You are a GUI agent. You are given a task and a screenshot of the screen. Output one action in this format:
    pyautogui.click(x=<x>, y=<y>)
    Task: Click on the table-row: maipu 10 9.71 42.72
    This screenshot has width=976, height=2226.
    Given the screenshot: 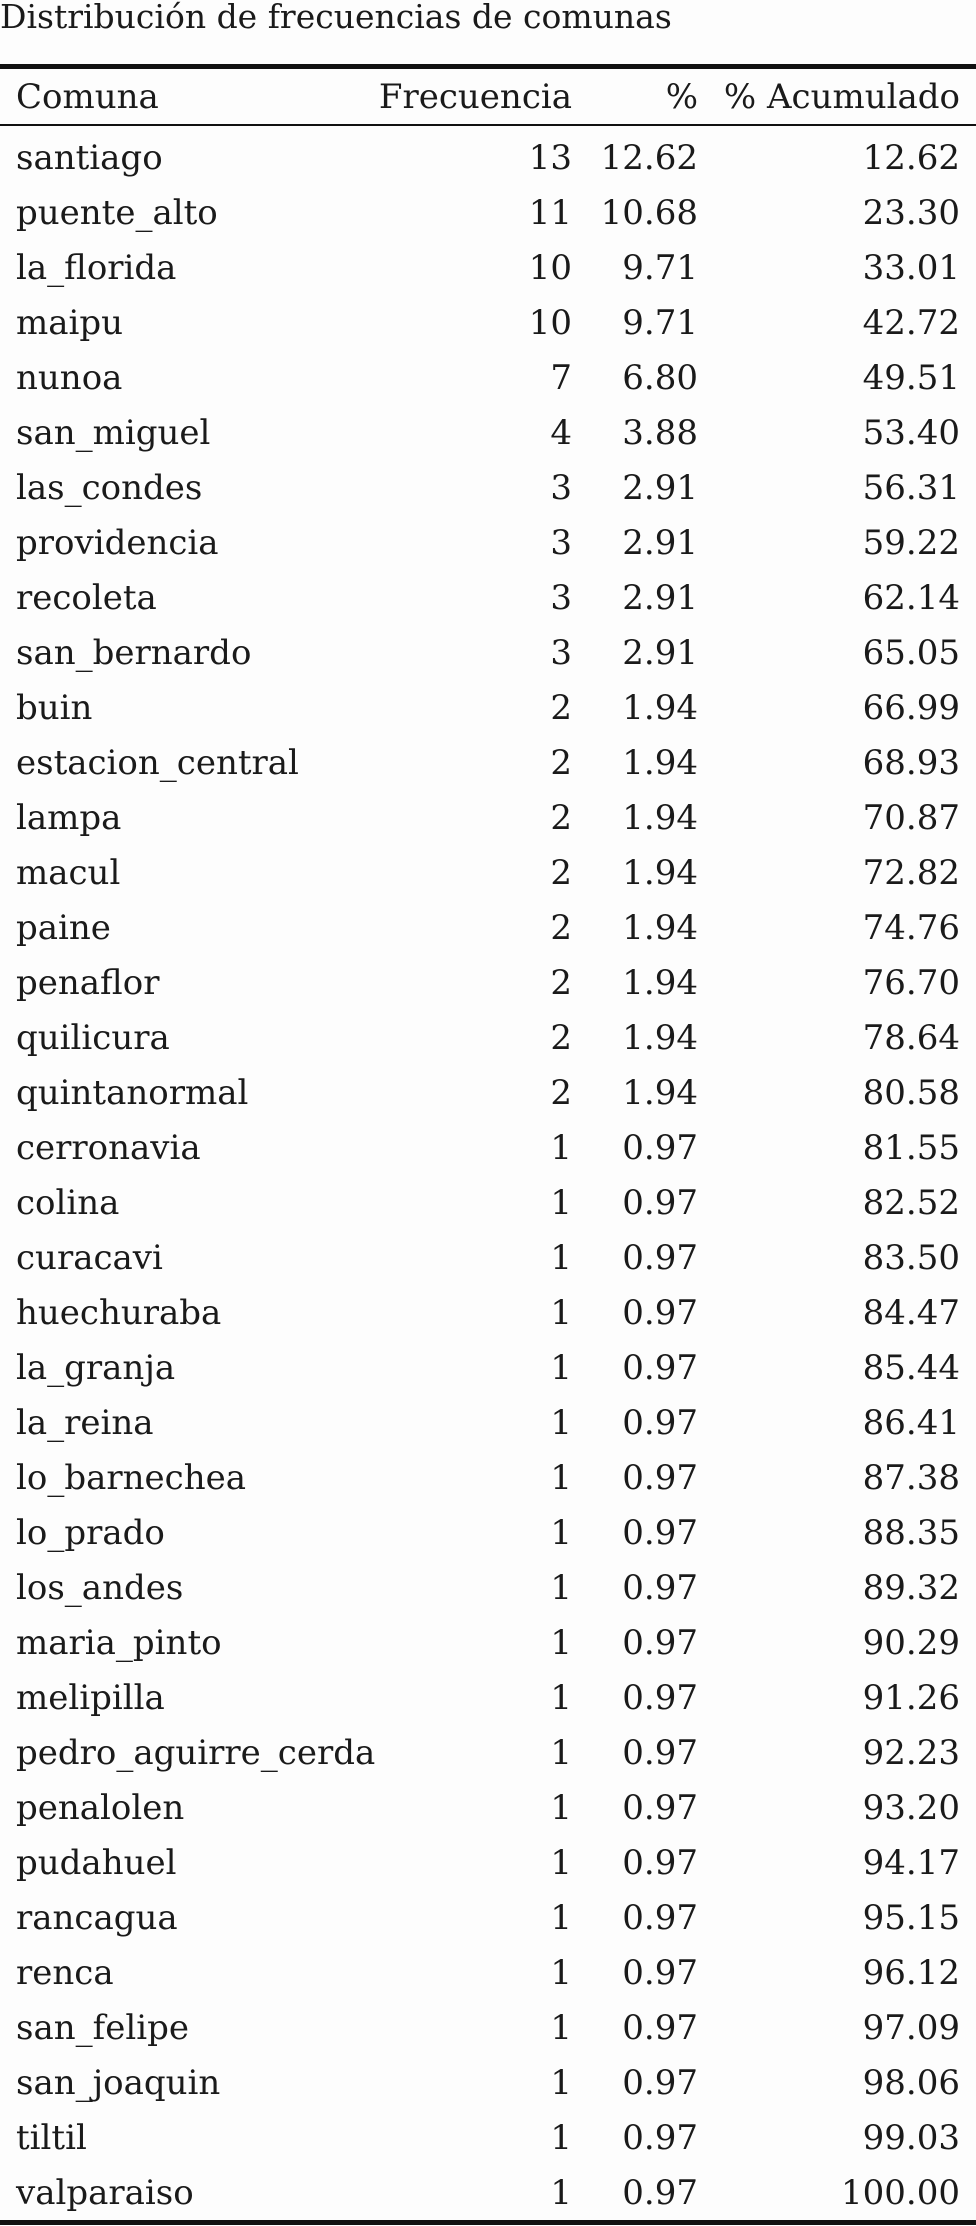 What is the action you would take?
    pyautogui.click(x=488, y=322)
    